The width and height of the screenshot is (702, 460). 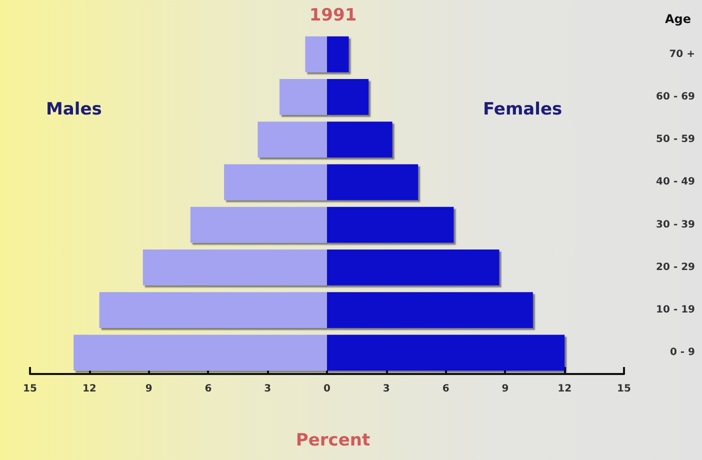 What do you see at coordinates (522, 110) in the screenshot?
I see `annotation: Females` at bounding box center [522, 110].